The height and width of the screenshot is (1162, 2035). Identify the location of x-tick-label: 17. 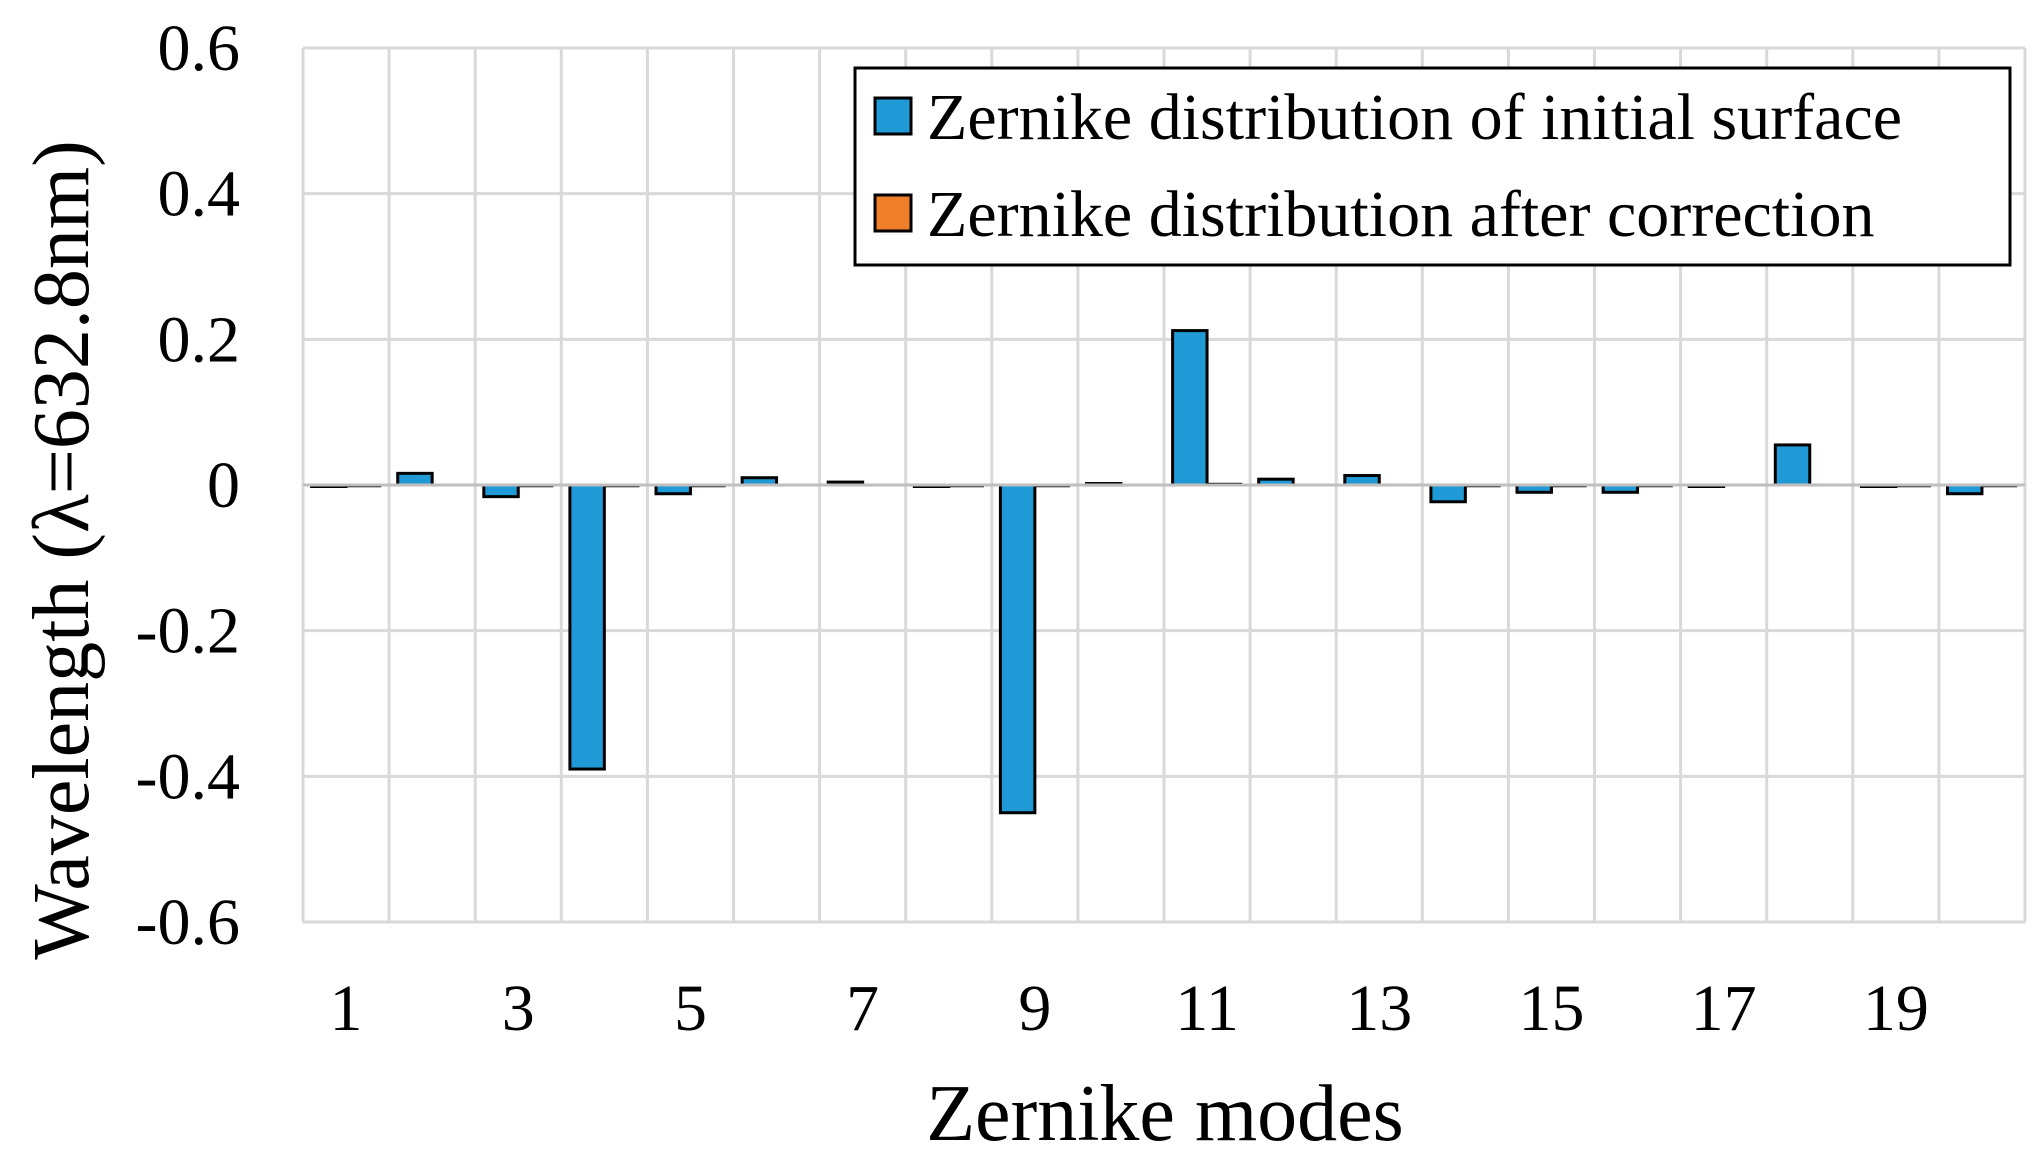
(1724, 1008).